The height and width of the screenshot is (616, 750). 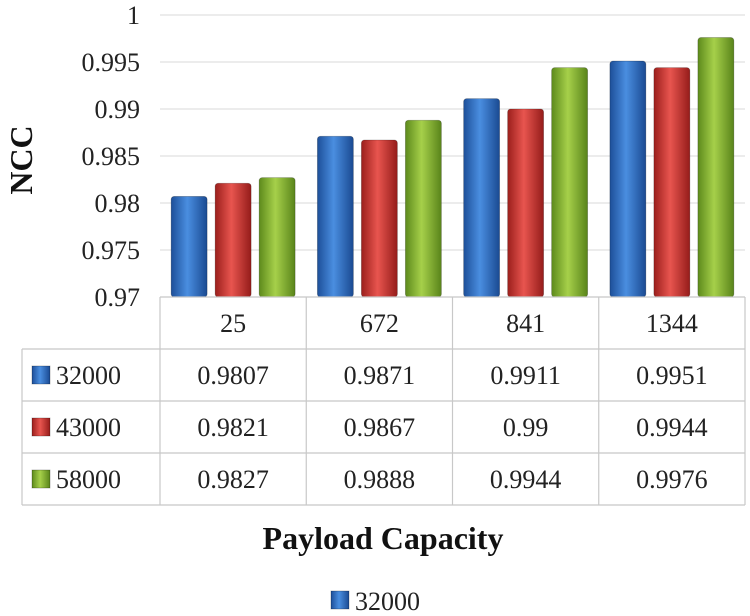 What do you see at coordinates (88, 375) in the screenshot?
I see `series-label: 32000` at bounding box center [88, 375].